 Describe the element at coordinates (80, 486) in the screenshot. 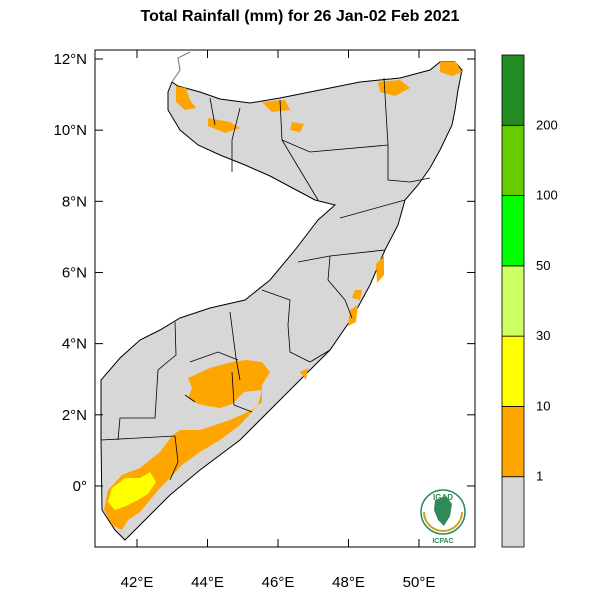

I see `lat-tick-label: 0°` at that location.